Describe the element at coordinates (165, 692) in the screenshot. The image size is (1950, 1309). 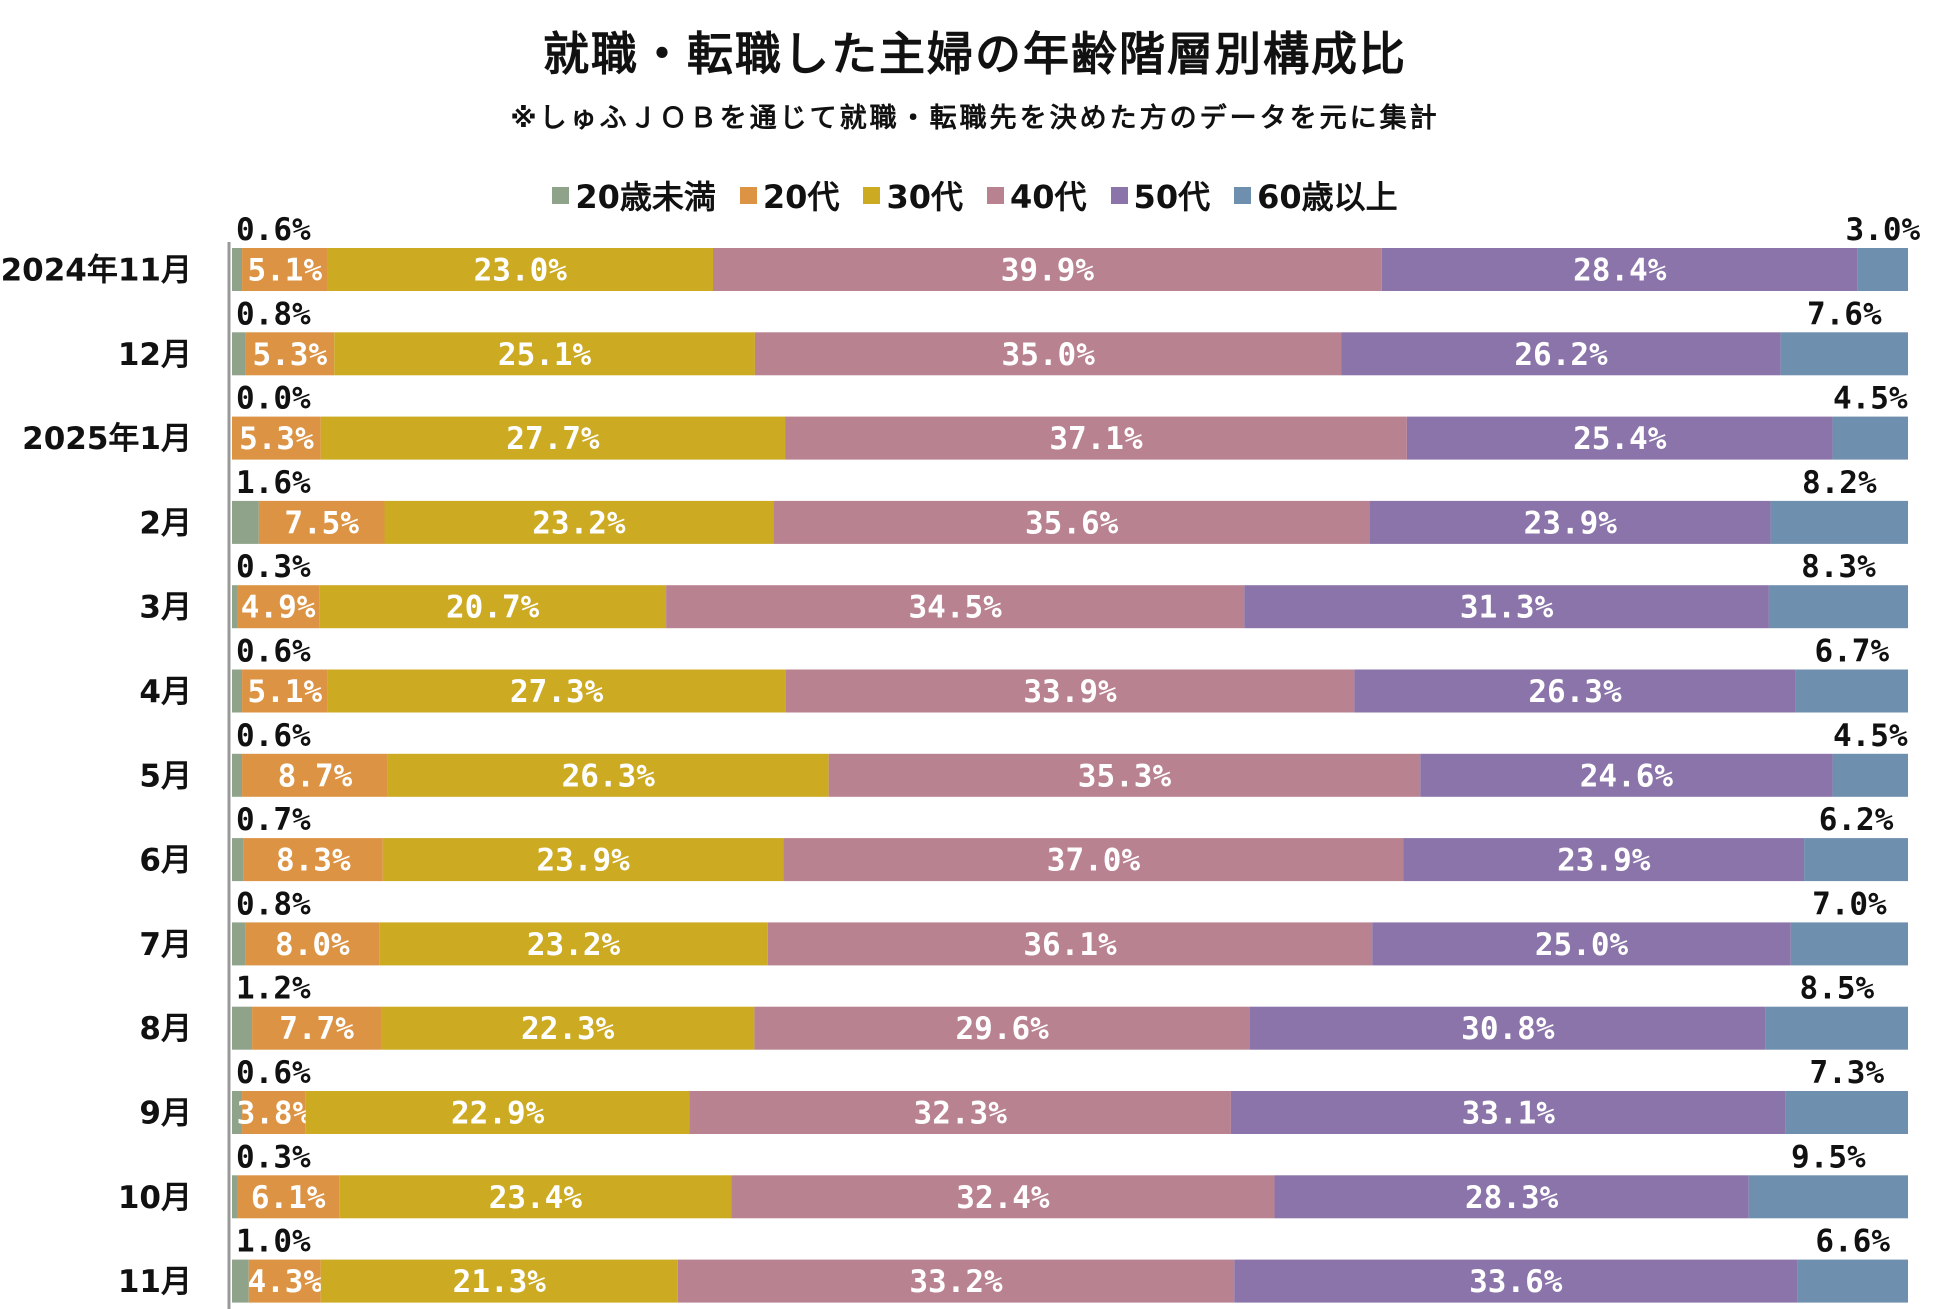
I see `category-label: 4月` at that location.